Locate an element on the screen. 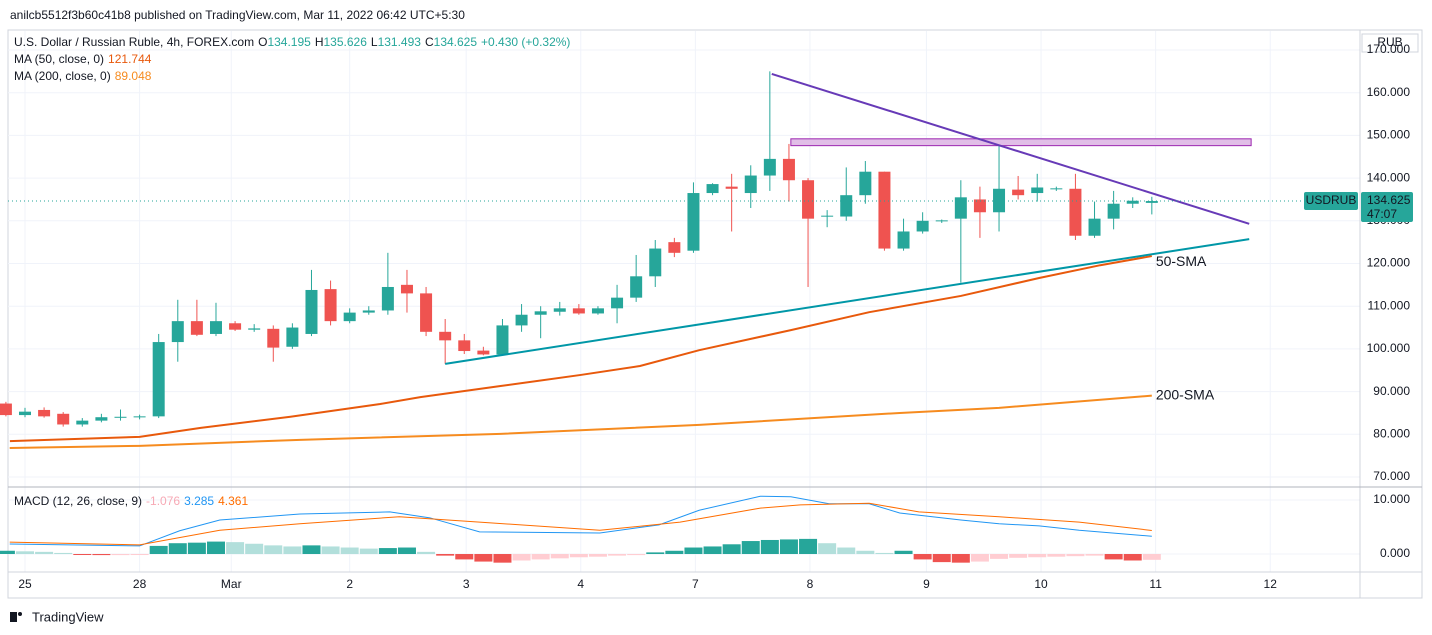 The width and height of the screenshot is (1432, 635). currency-box is located at coordinates (1390, 43).